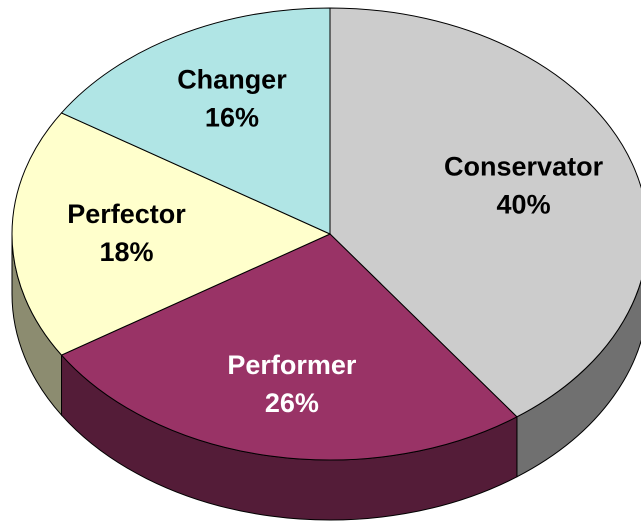  What do you see at coordinates (524, 167) in the screenshot?
I see `slice-label: Conservator` at bounding box center [524, 167].